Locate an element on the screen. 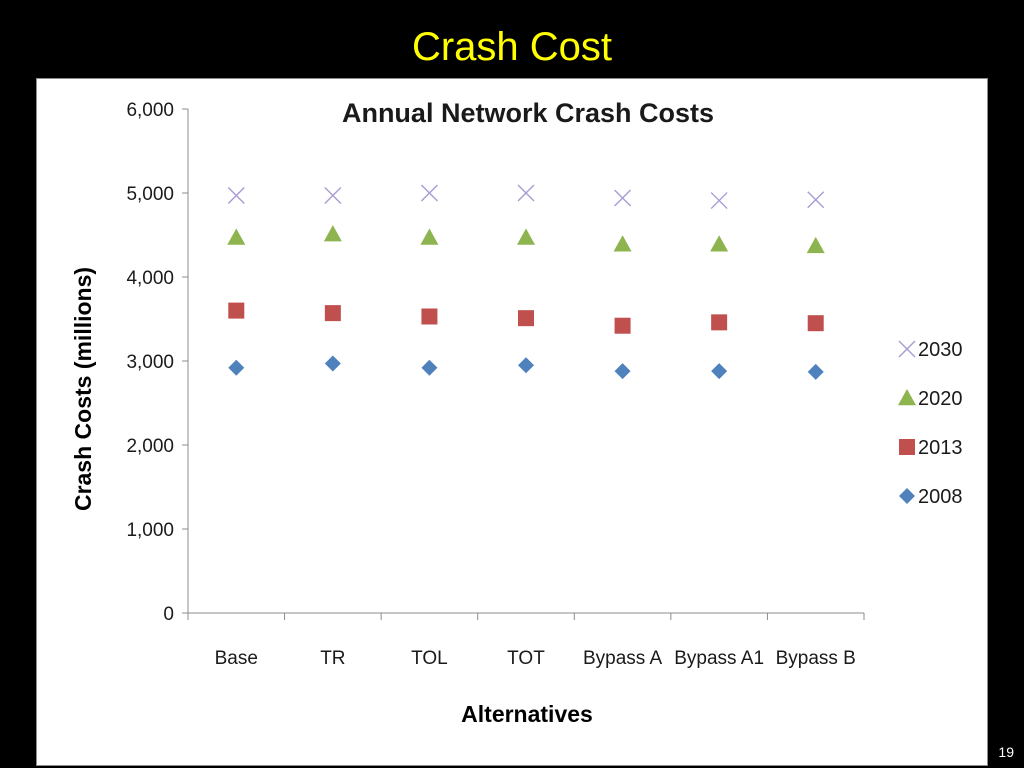  legend: 2030 2020 2013 2008 is located at coordinates (930, 423).